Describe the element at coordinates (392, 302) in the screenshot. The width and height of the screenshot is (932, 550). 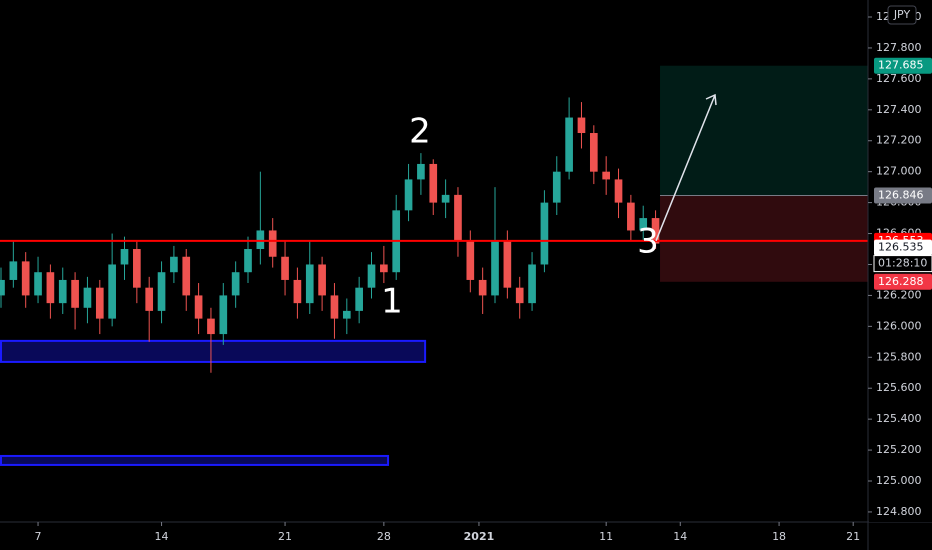
I see `annotation: 1` at that location.